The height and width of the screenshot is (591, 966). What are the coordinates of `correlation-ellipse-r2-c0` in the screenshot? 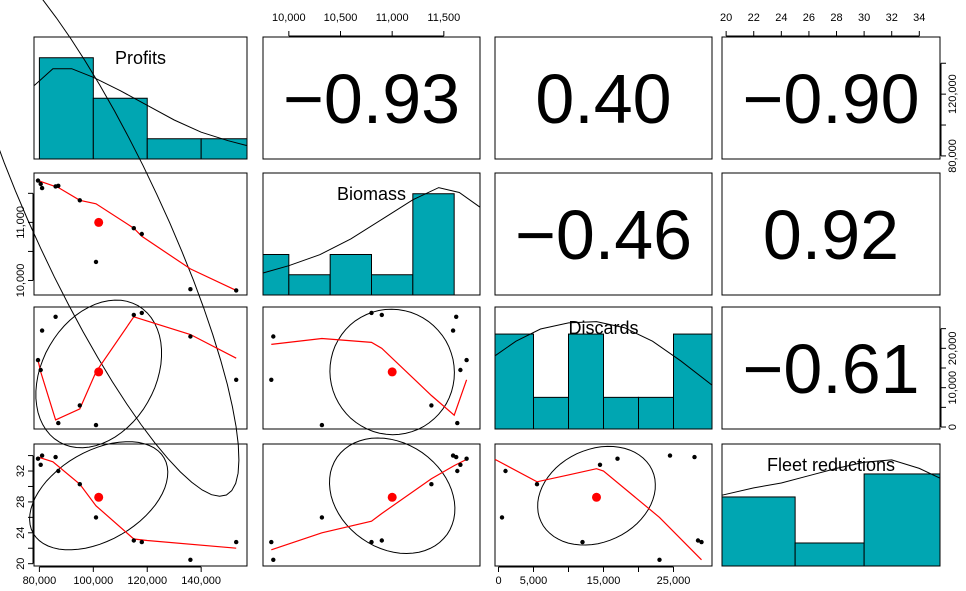 It's located at (98, 374).